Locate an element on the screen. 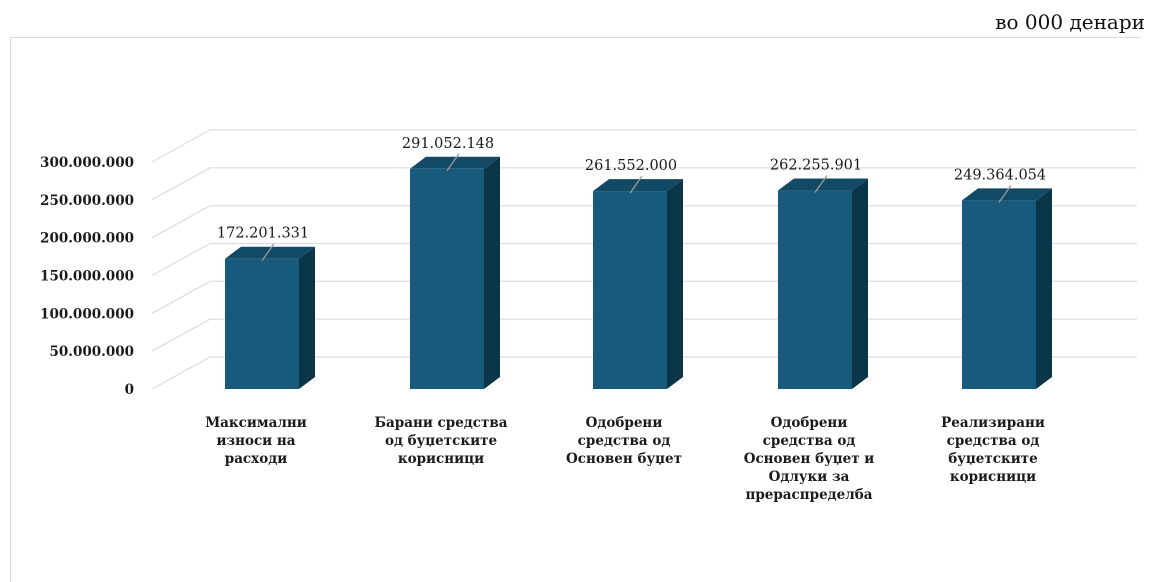  data-label: 261.552.000 is located at coordinates (631, 166).